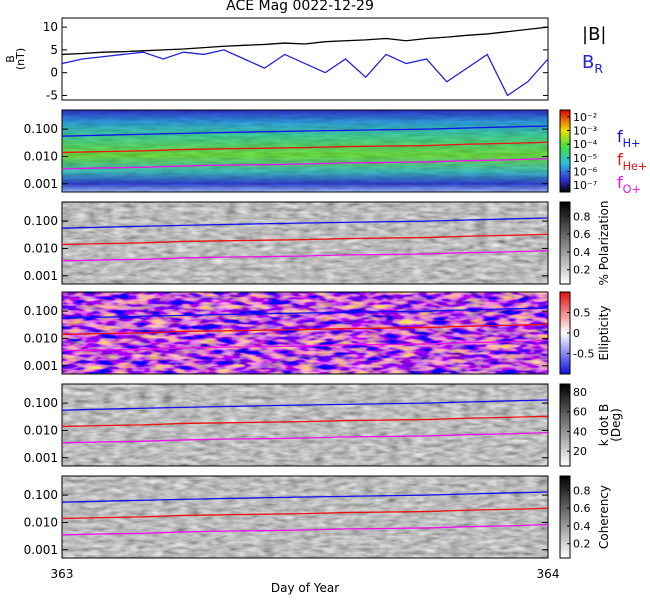 The height and width of the screenshot is (604, 650). What do you see at coordinates (305, 588) in the screenshot?
I see `x-axis-label: Day of Year` at bounding box center [305, 588].